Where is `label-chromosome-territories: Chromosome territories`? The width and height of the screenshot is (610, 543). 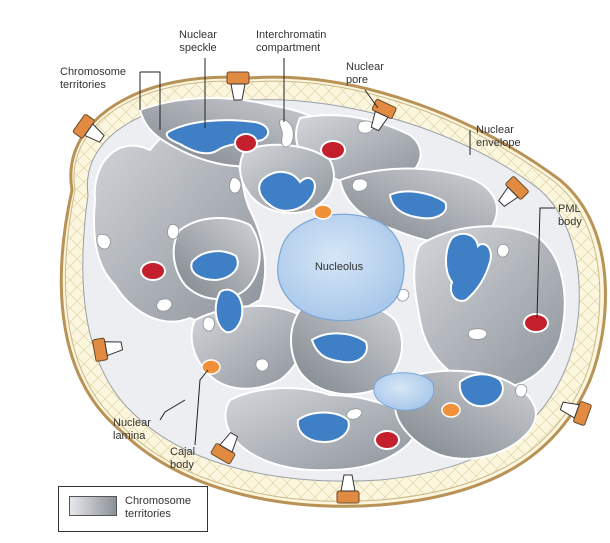 label-chromosome-territories: Chromosome territories is located at coordinates (93, 78).